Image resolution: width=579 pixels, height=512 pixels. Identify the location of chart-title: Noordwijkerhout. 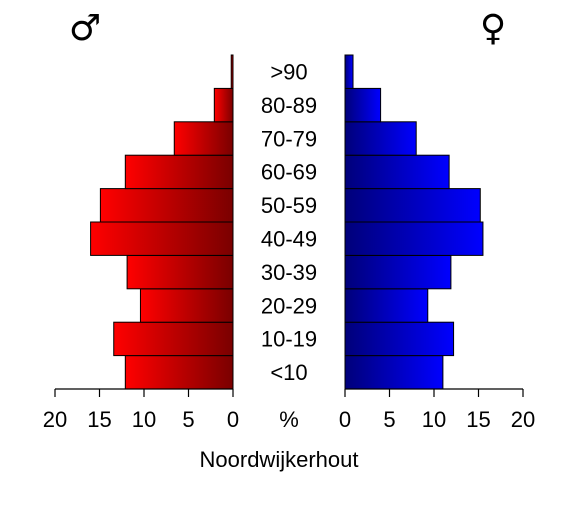
(279, 459).